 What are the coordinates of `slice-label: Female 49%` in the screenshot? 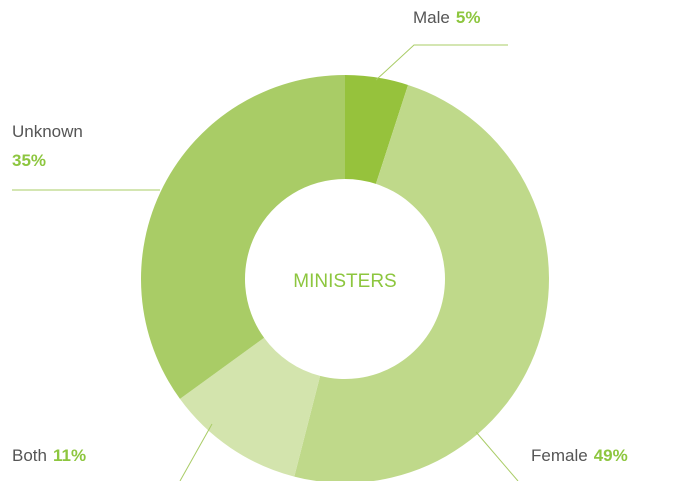 It's located at (579, 455).